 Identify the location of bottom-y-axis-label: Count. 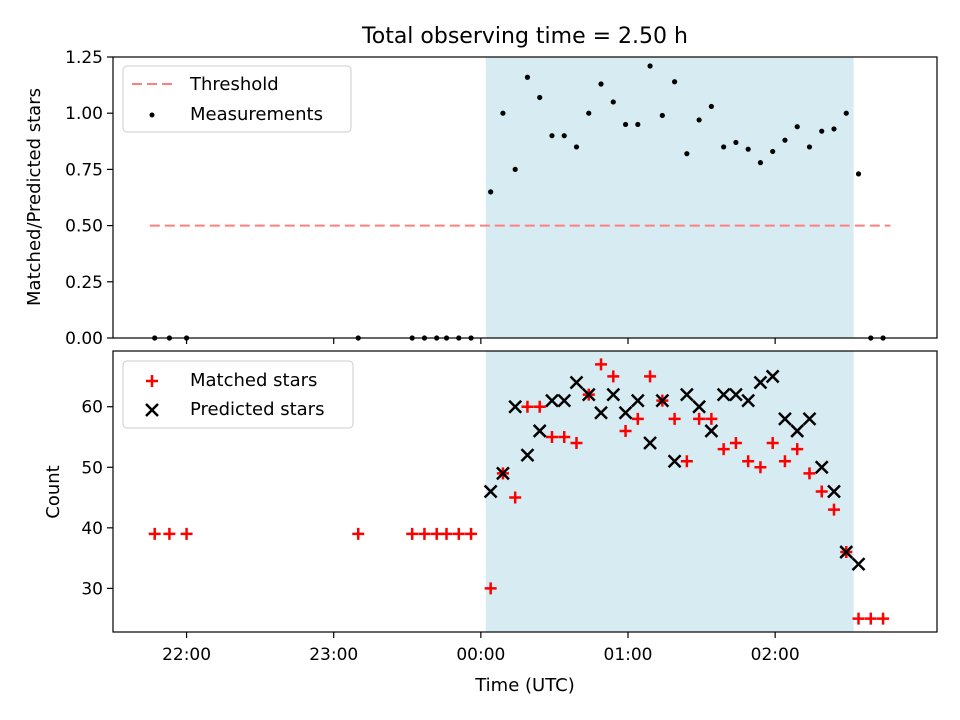
(53, 491).